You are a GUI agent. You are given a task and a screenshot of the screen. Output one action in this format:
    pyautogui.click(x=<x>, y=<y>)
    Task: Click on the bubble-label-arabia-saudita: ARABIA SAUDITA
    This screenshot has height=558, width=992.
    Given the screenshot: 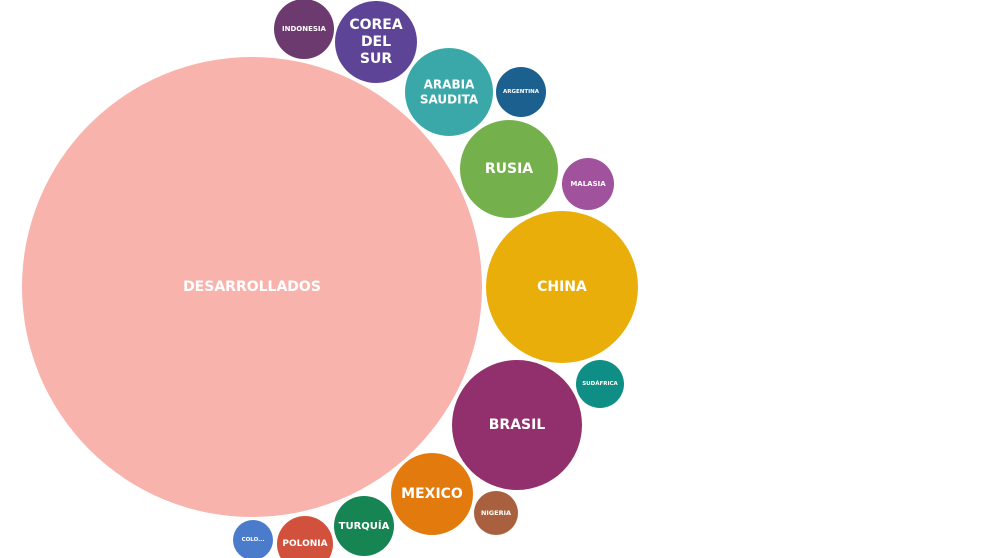 What is the action you would take?
    pyautogui.click(x=449, y=92)
    